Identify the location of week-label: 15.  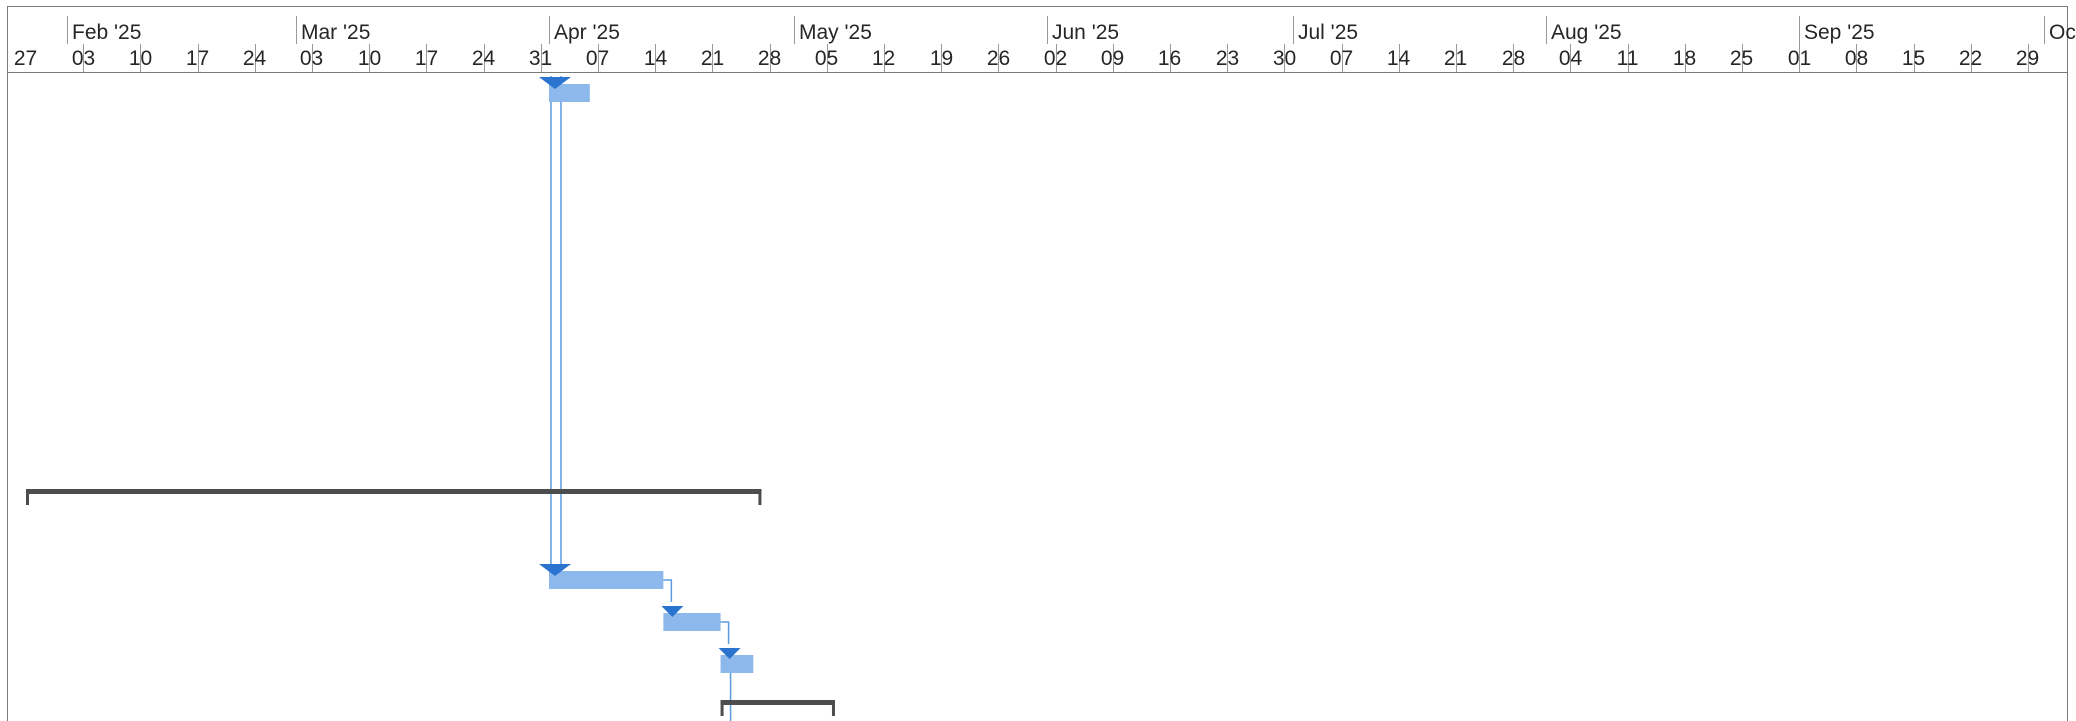
(1913, 58).